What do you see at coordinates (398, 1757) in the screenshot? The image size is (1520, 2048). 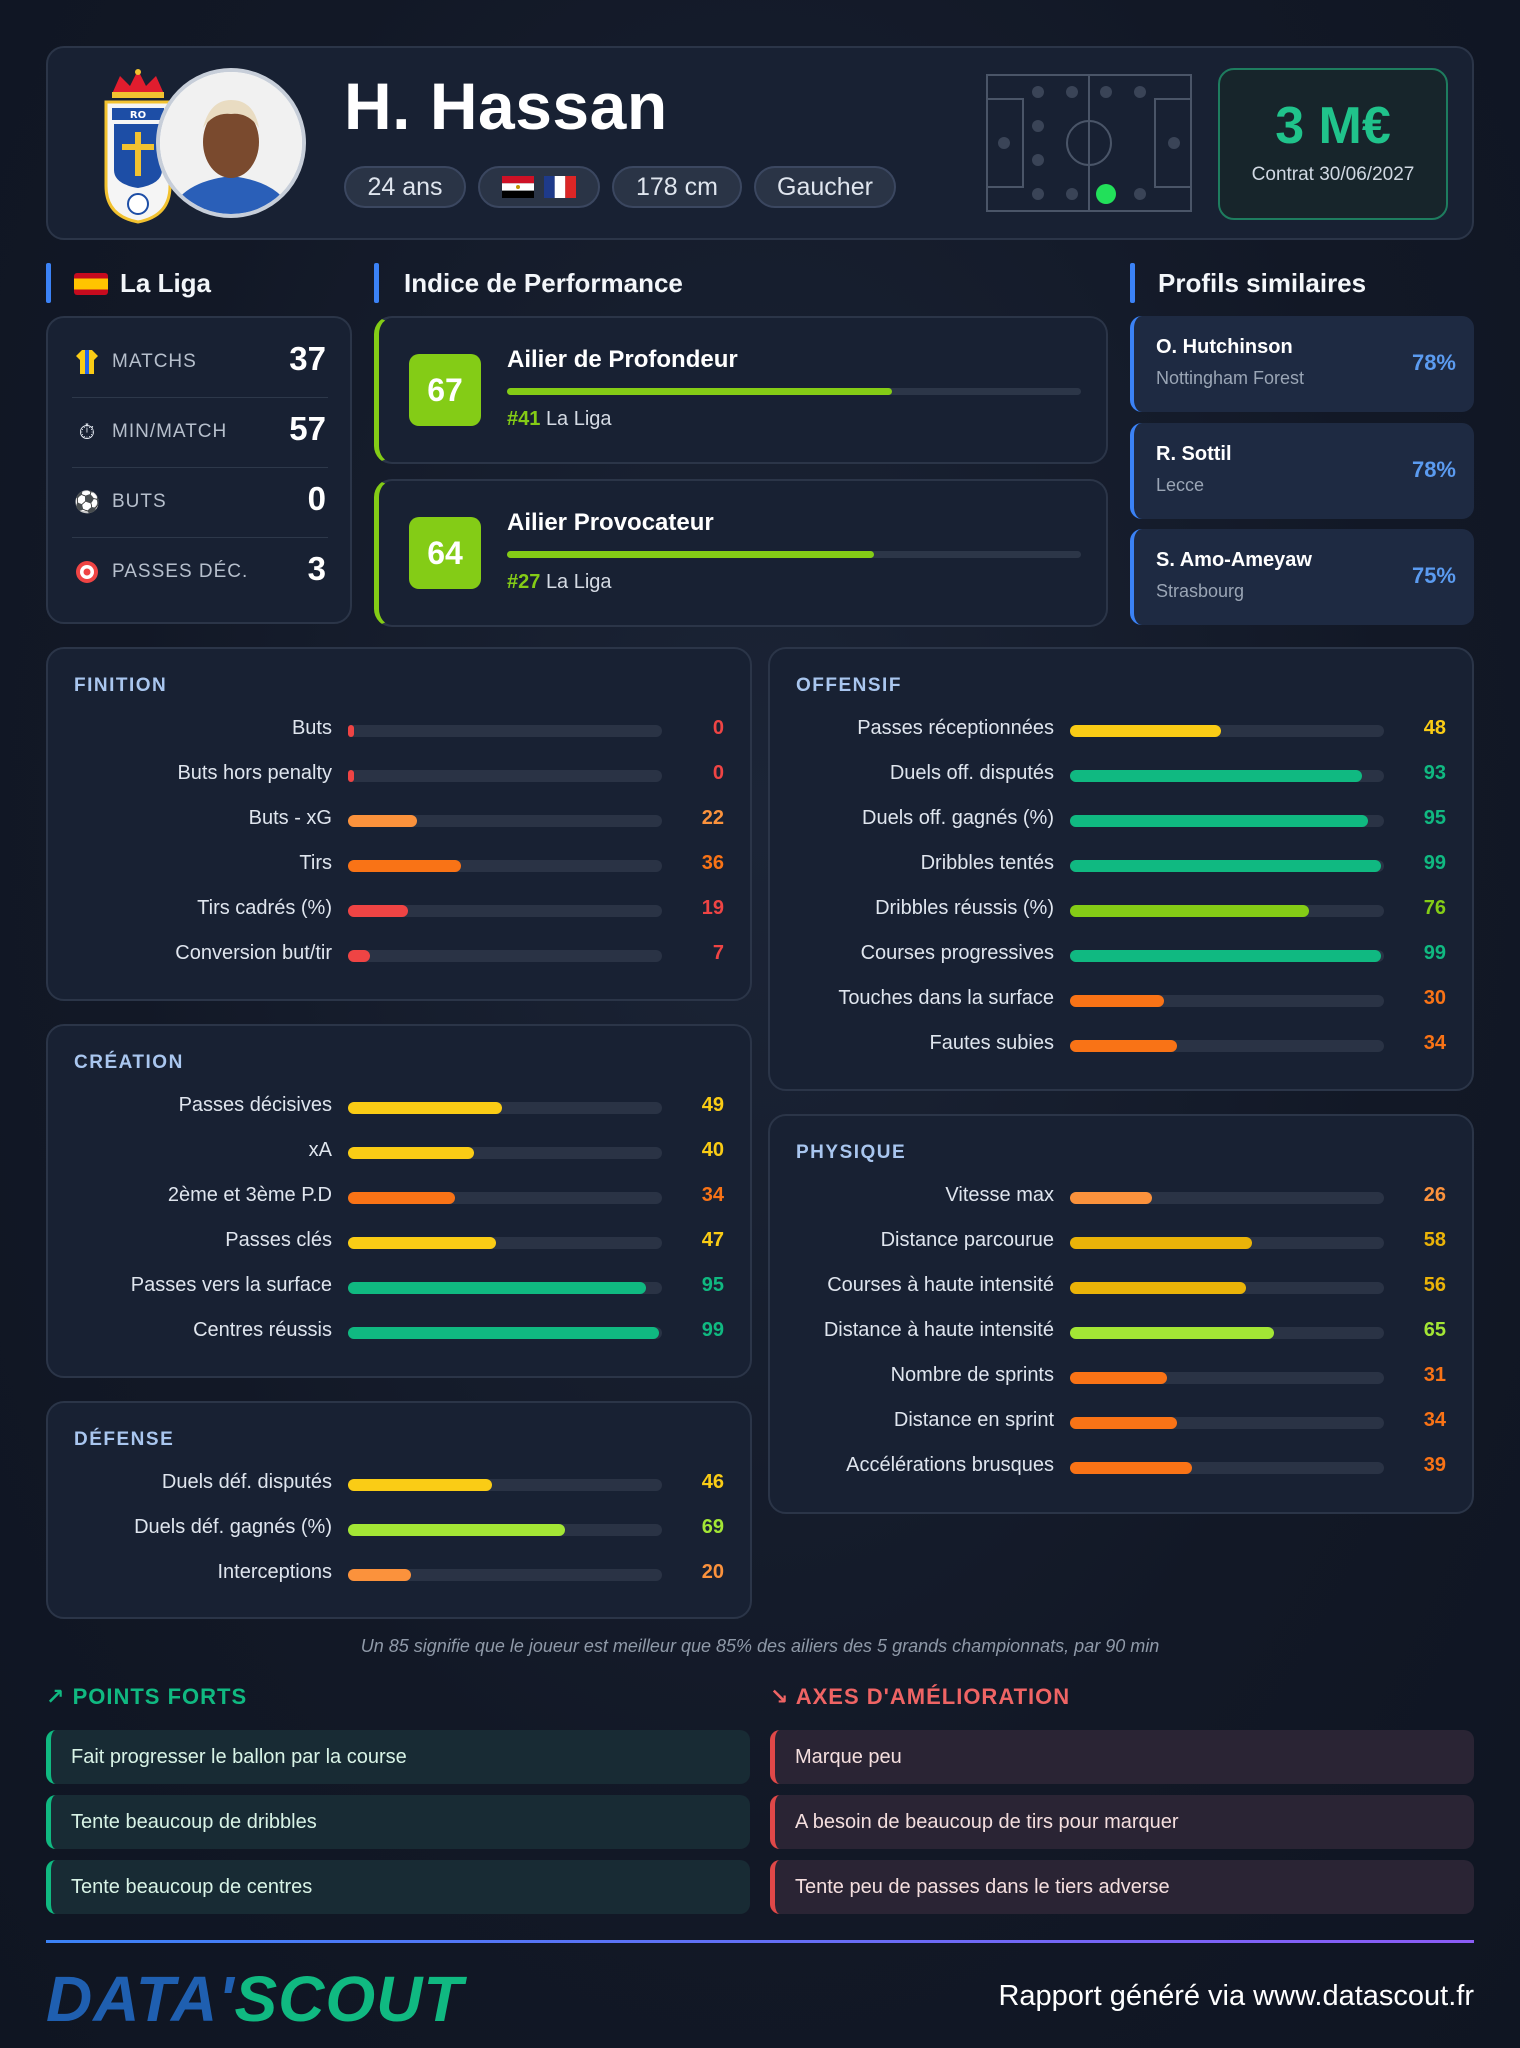 I see `strength-item: Fait progresser le ballon par la course` at bounding box center [398, 1757].